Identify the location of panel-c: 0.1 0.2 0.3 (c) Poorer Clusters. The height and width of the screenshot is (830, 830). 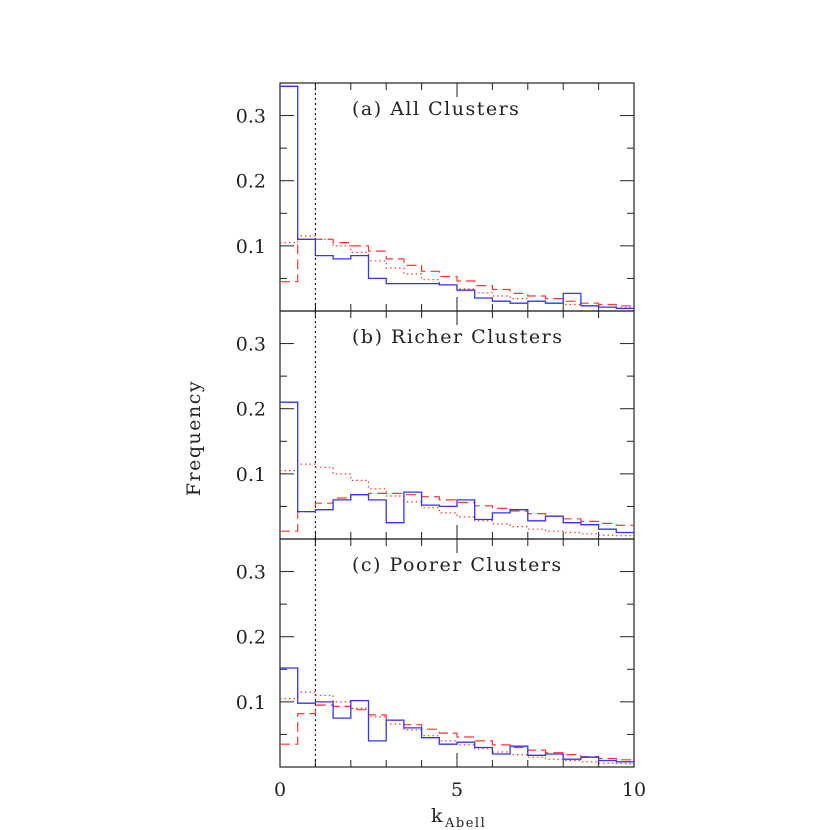
(435, 653).